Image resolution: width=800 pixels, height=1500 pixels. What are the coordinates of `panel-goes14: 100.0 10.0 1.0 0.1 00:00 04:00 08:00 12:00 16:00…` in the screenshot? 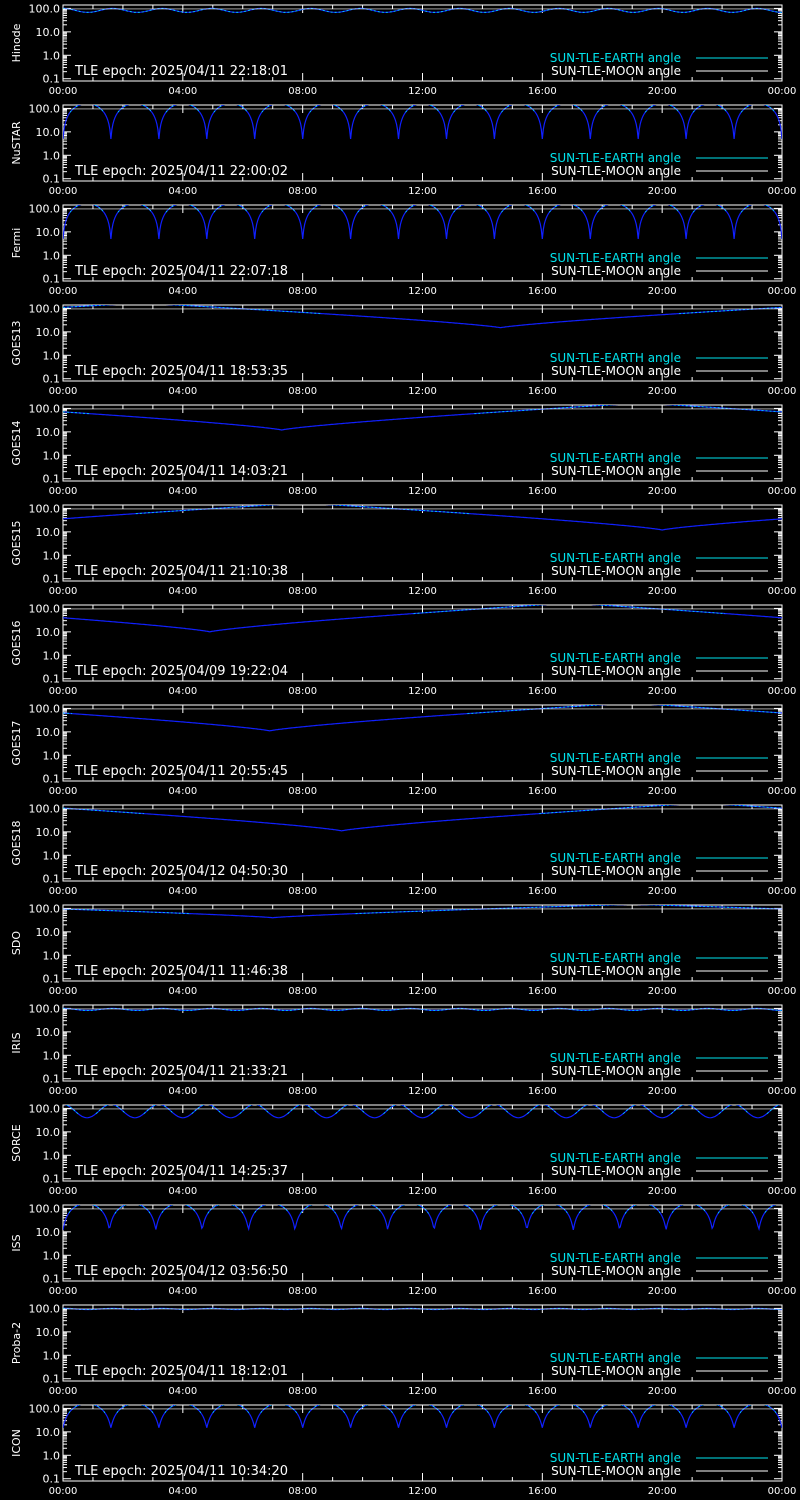 It's located at (400, 450).